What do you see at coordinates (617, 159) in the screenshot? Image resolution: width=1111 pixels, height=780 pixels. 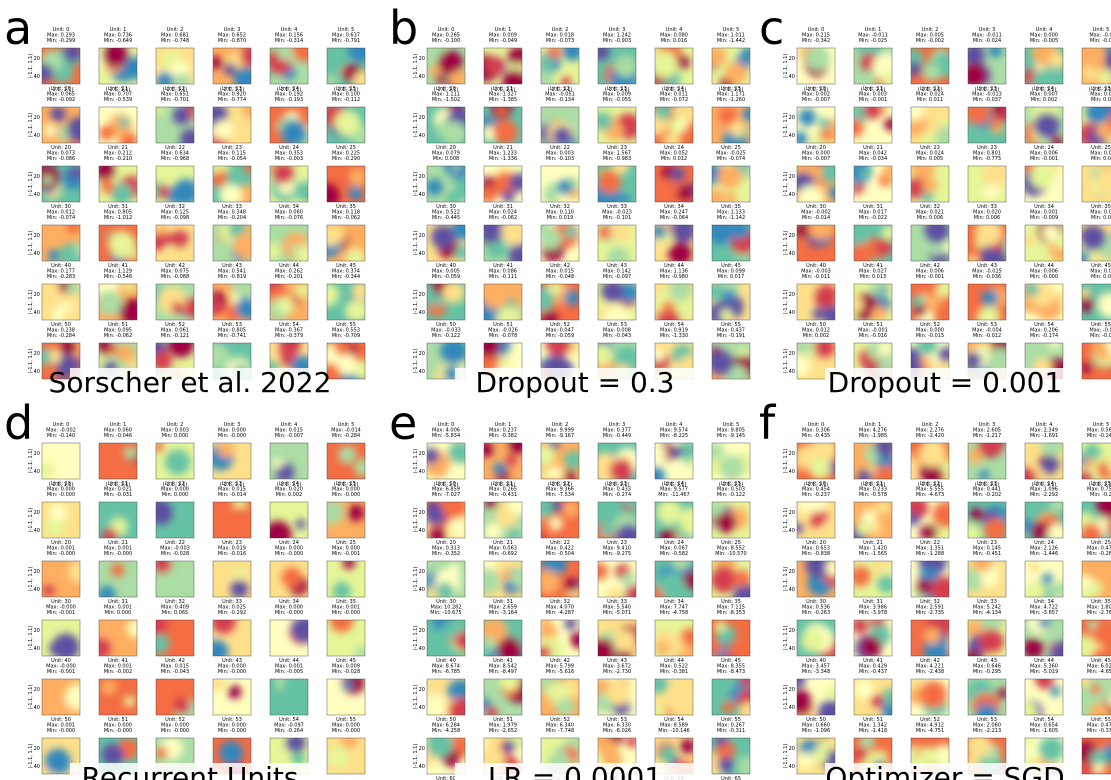 I see `tile-min: Min: -0.983` at bounding box center [617, 159].